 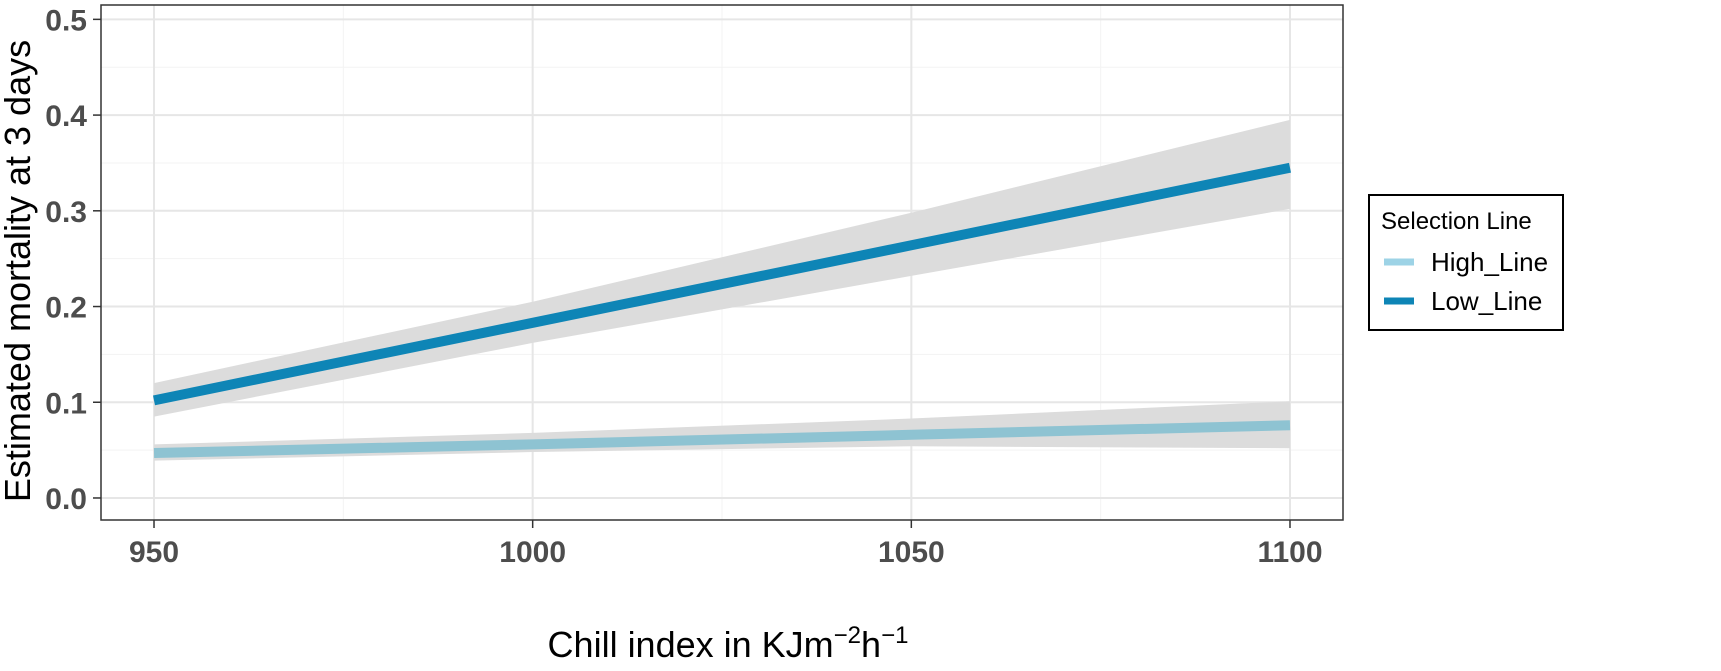 What do you see at coordinates (532, 552) in the screenshot?
I see `x-tick-label: 1000` at bounding box center [532, 552].